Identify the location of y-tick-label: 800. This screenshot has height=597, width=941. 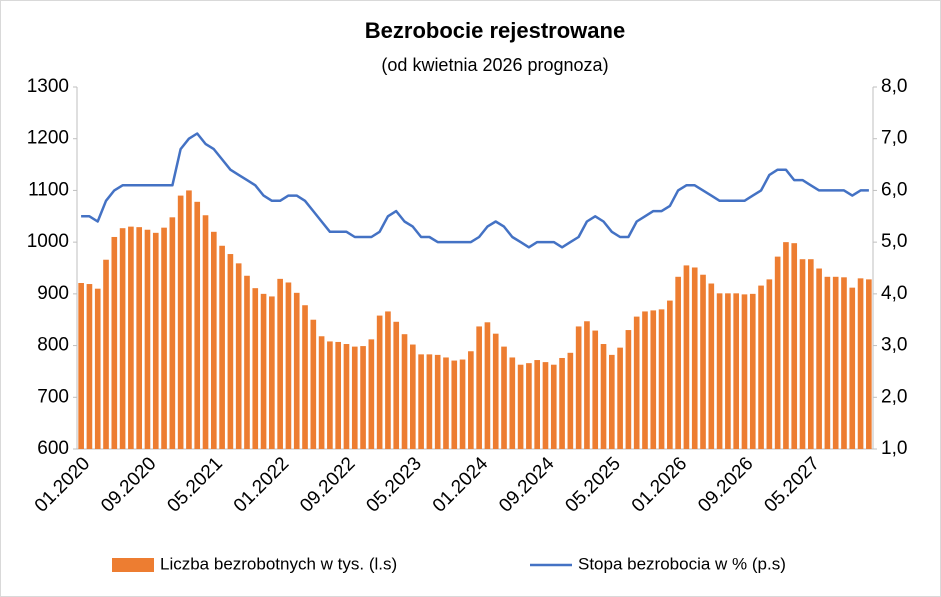
(53, 345).